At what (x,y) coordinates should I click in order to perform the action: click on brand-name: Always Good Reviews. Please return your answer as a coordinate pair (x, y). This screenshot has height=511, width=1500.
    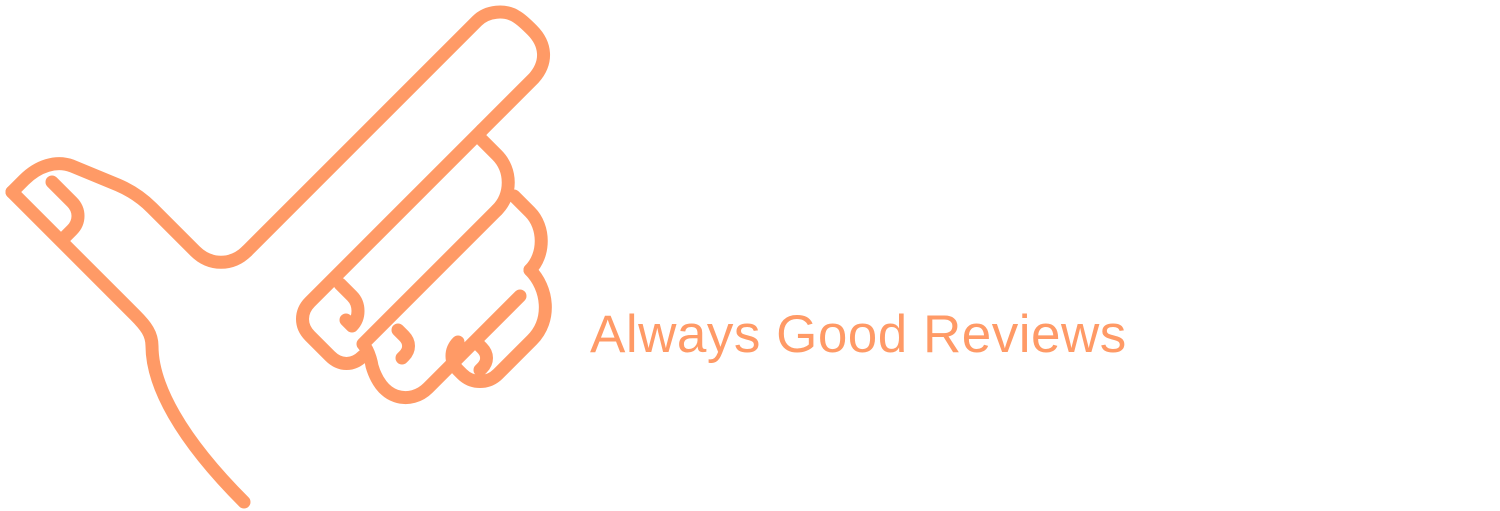
    Looking at the image, I should click on (858, 334).